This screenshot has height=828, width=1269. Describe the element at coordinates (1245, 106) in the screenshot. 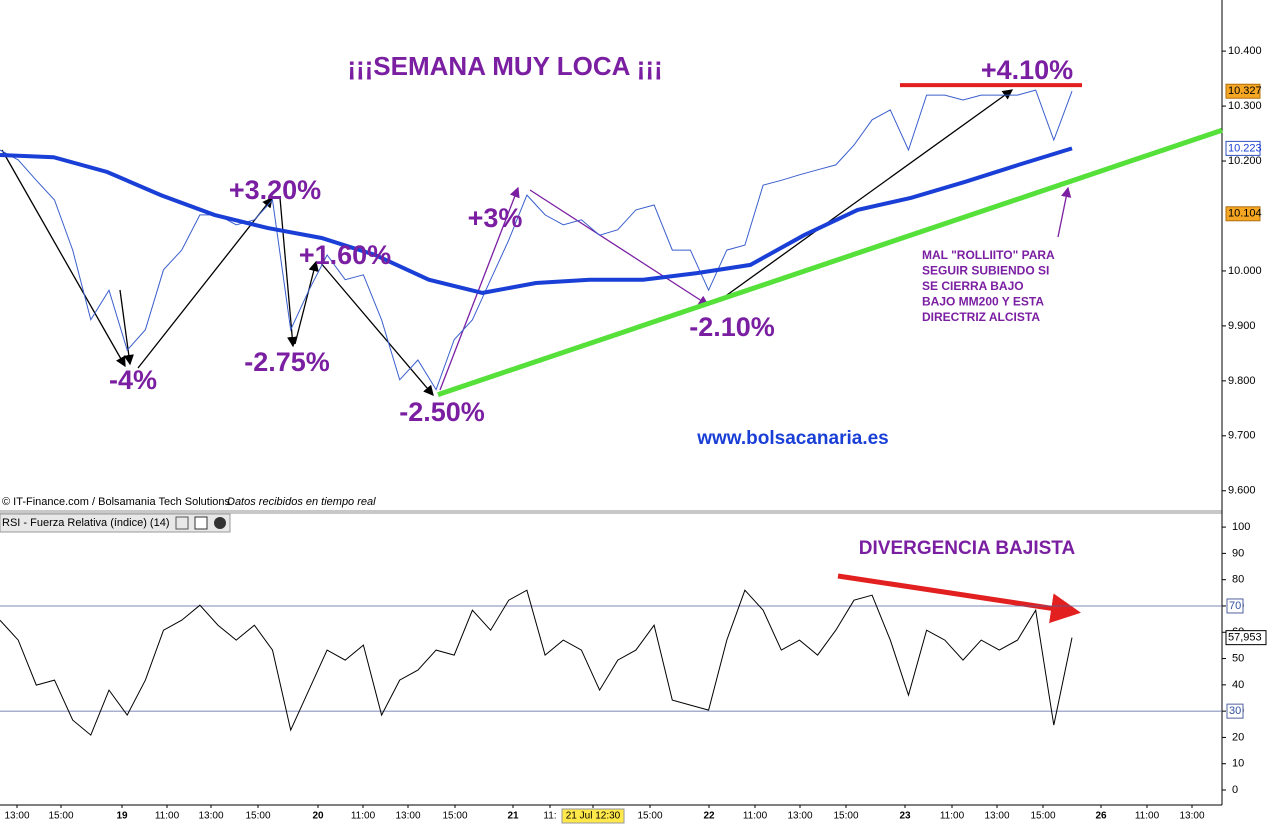

I see `y-tick-label: 10.300` at that location.